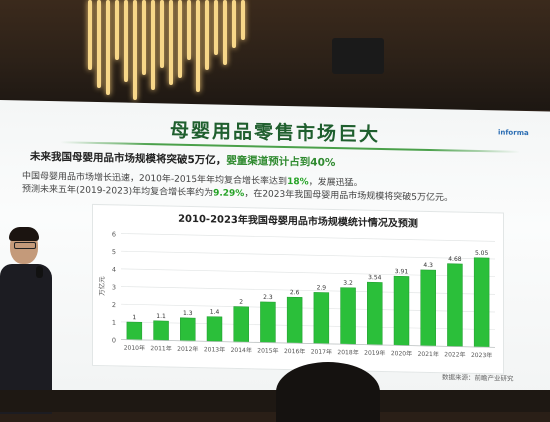 This screenshot has height=422, width=550. What do you see at coordinates (481, 355) in the screenshot?
I see `x-tick-label: 2023年` at bounding box center [481, 355].